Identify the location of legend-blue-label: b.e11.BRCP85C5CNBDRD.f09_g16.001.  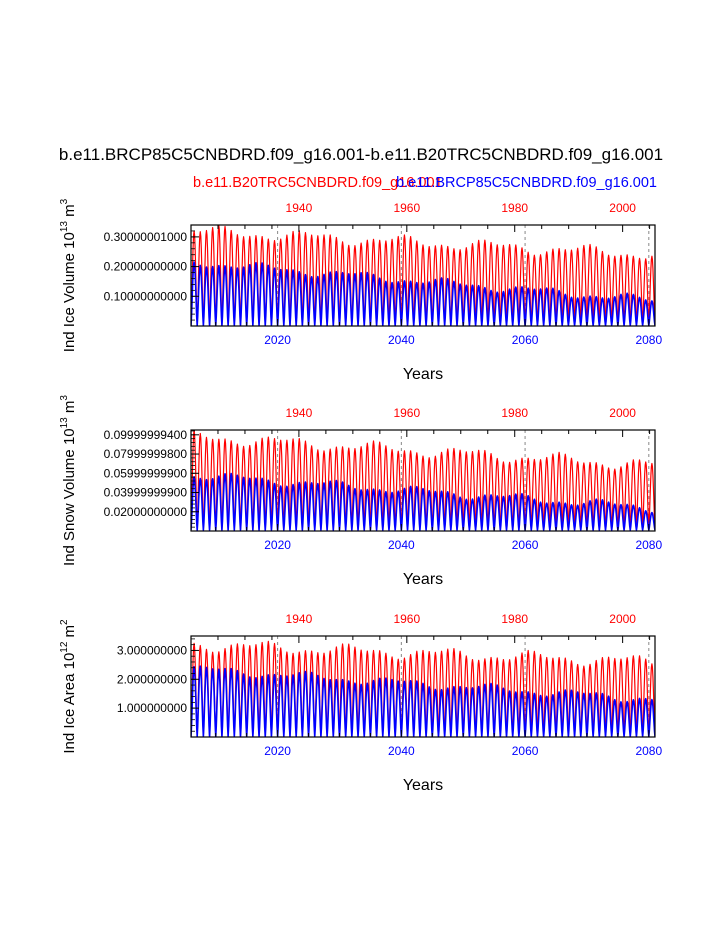
(526, 183).